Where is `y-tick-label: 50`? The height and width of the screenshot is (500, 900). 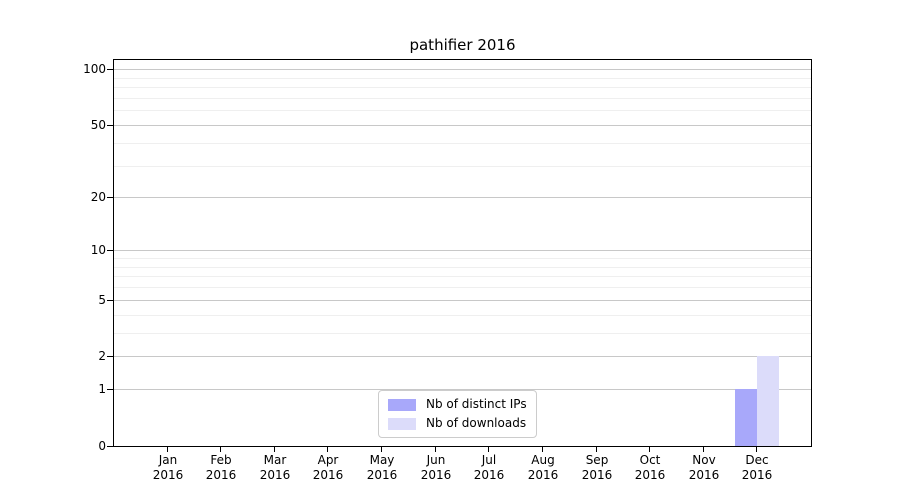
y-tick-label: 50 is located at coordinates (98, 125).